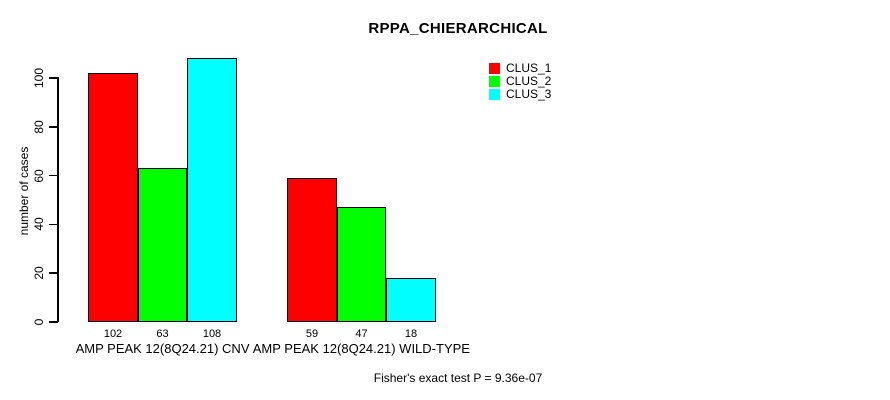  Describe the element at coordinates (39, 224) in the screenshot. I see `y-axis-tick-label: 40` at that location.